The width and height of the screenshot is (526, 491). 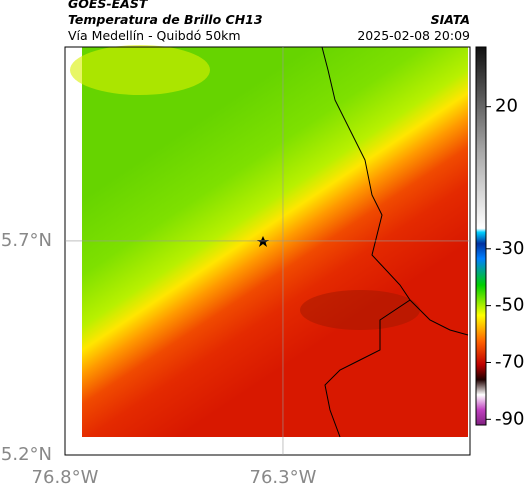 I want to click on colorbar-tick-label: -50, so click(x=509, y=305).